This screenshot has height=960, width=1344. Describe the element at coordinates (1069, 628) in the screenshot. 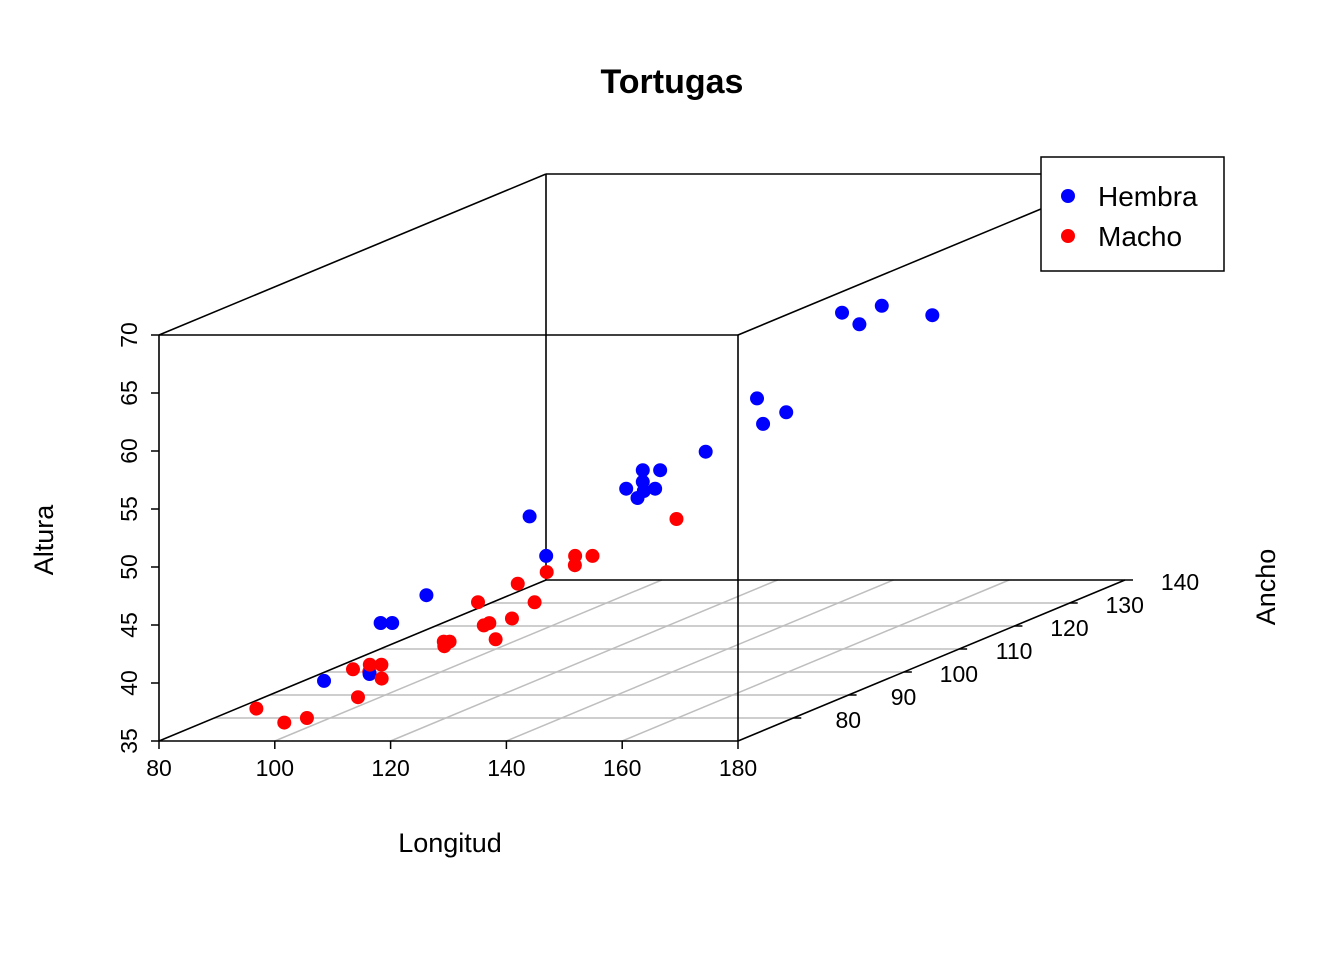

I see `y-tick-label: 120` at that location.